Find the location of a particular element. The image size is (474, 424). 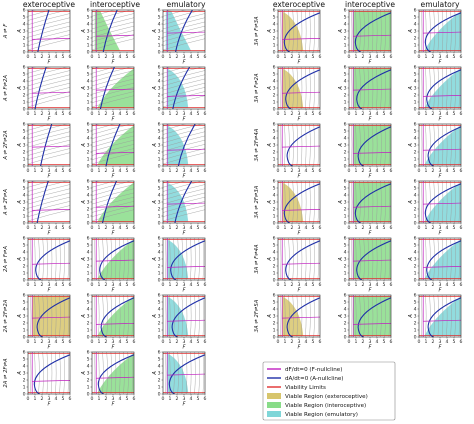

legend-swatch-patch is located at coordinates (274, 414).